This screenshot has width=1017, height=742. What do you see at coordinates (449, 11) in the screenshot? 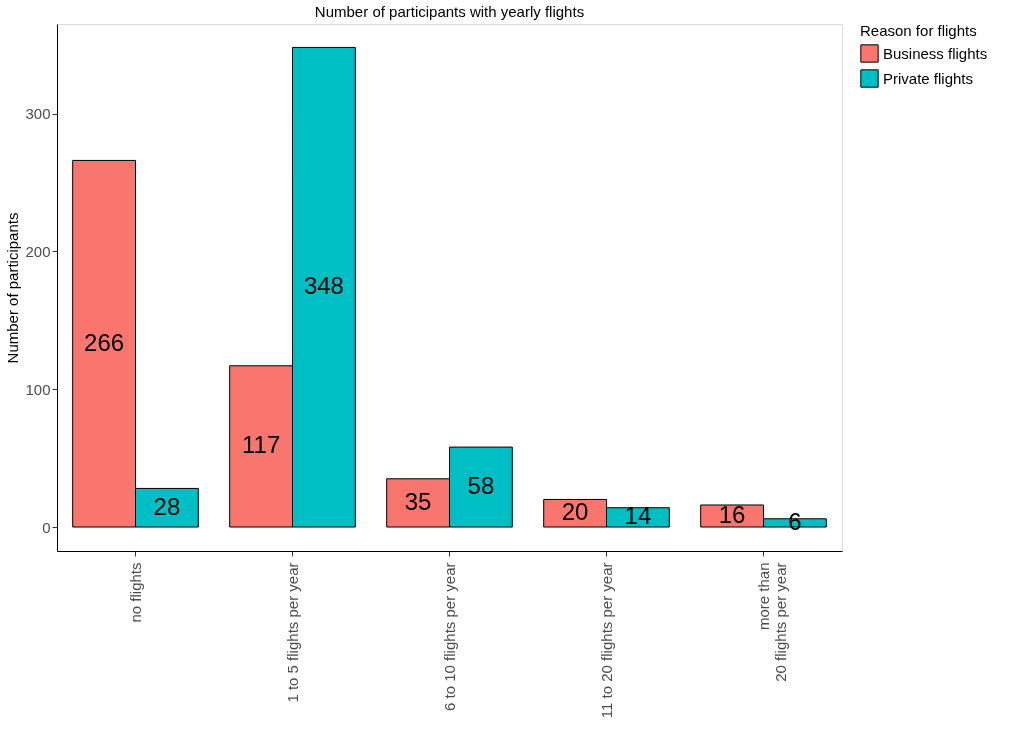
I see `chart-title: Number of participants with yearly flights` at bounding box center [449, 11].